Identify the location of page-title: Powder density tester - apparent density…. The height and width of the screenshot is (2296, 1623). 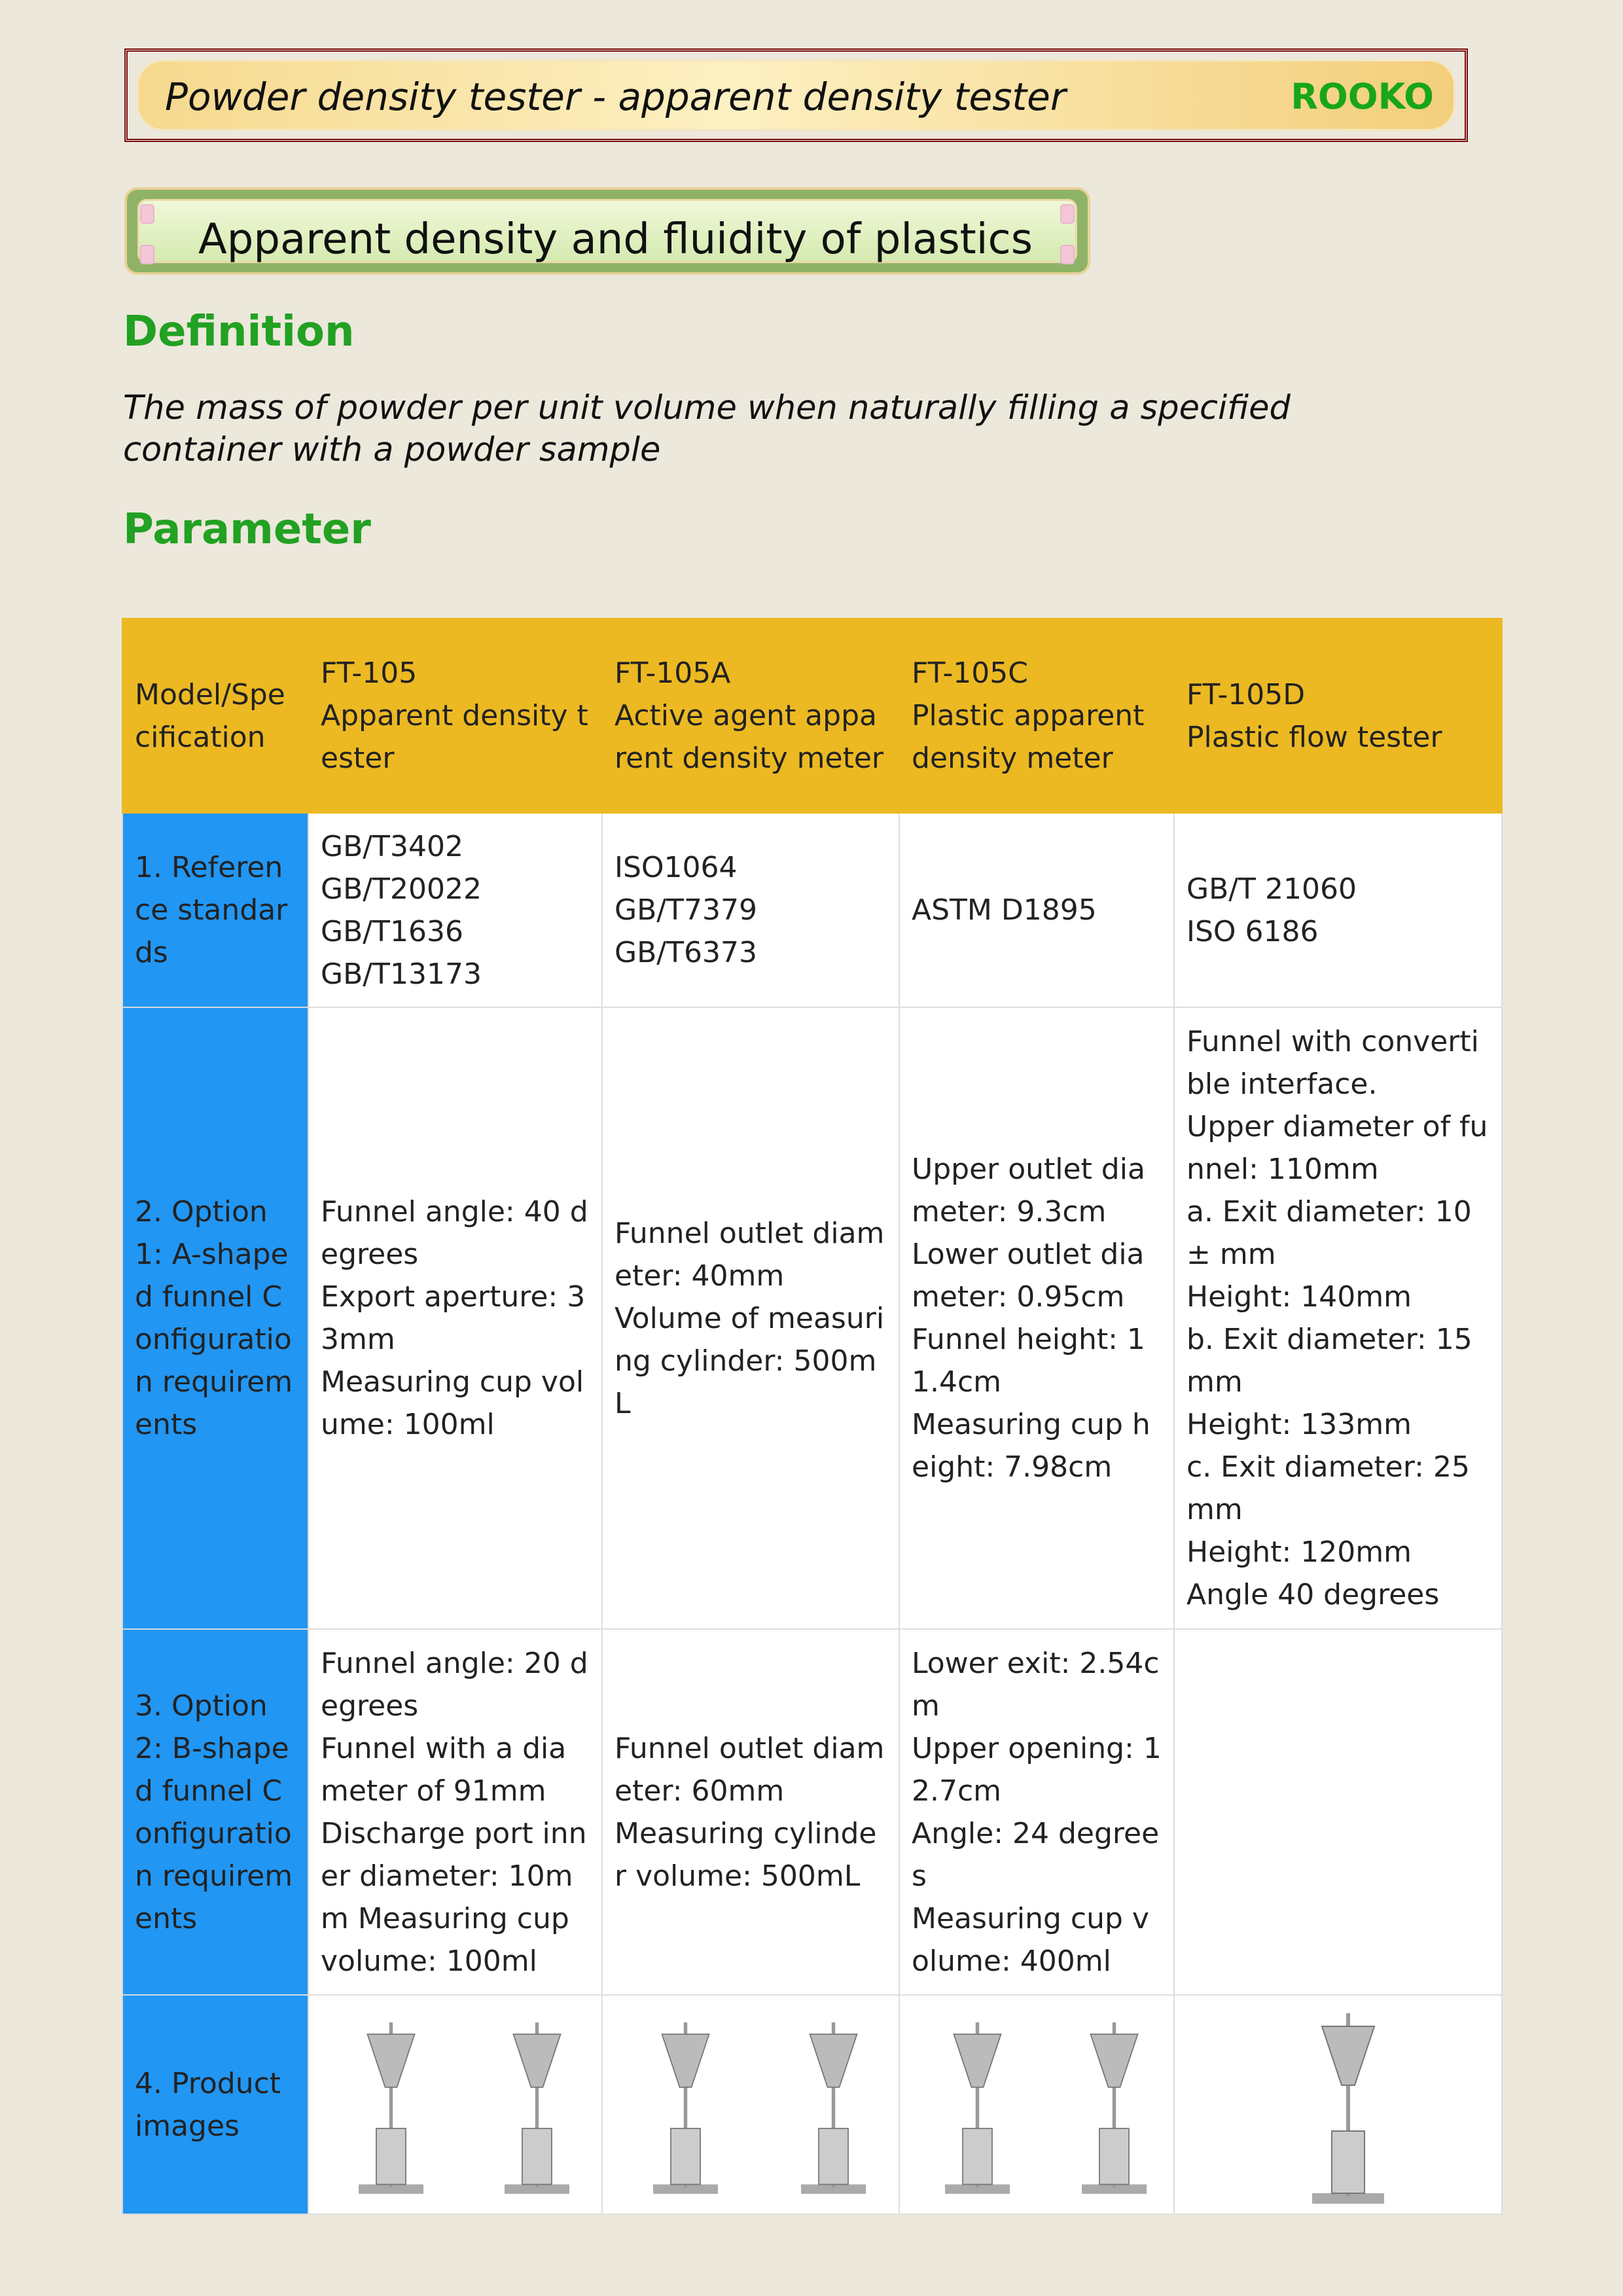
(615, 97).